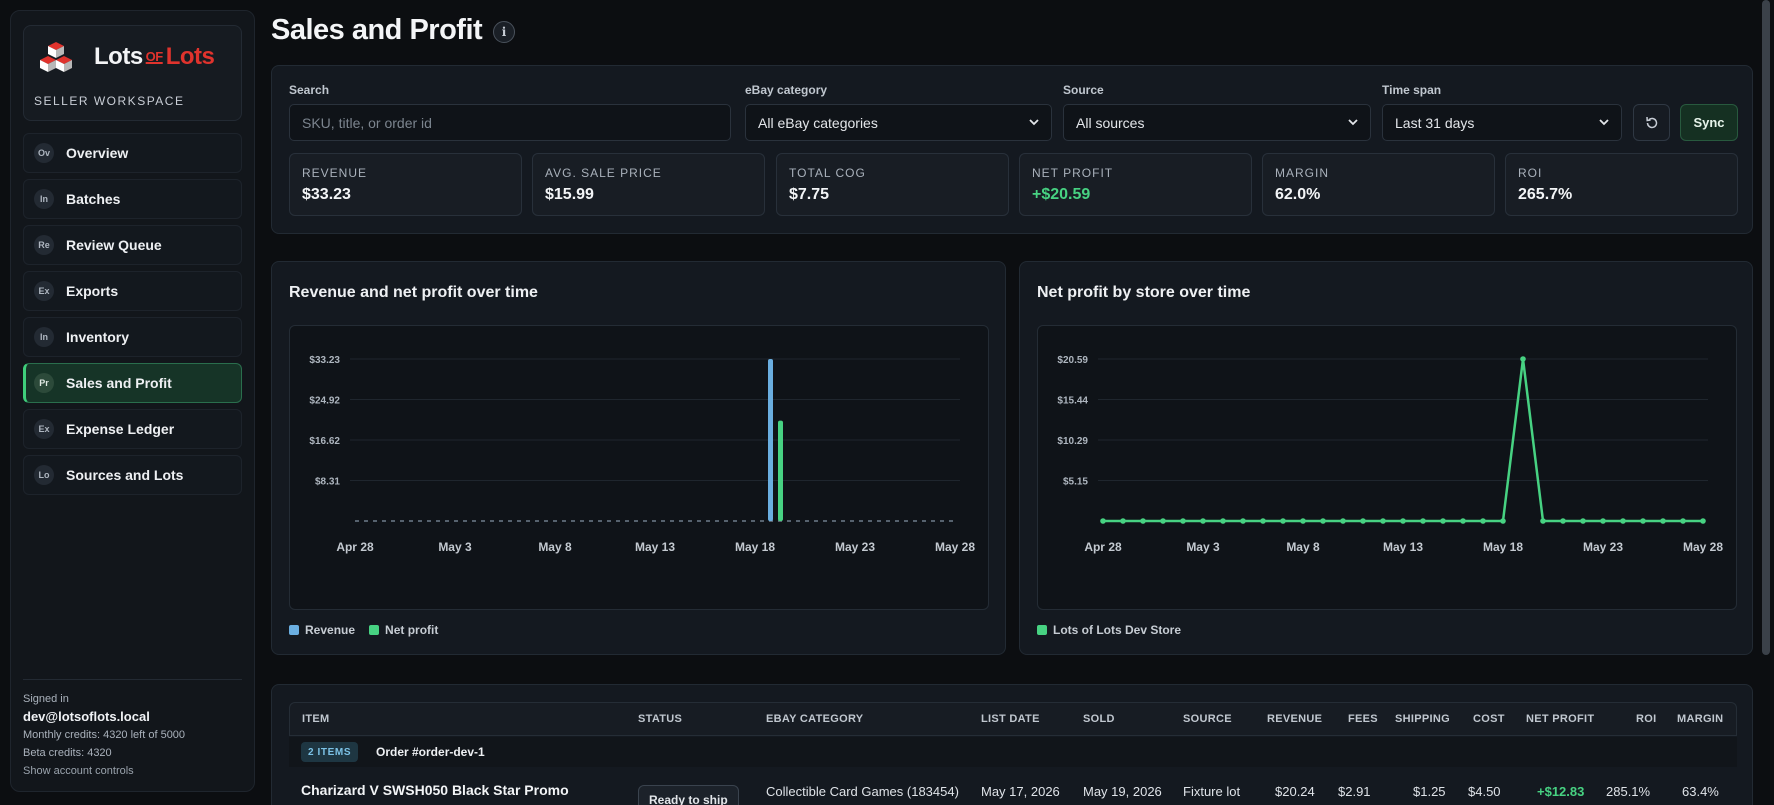 The image size is (1774, 805). Describe the element at coordinates (132, 153) in the screenshot. I see `sidebar-item-overview: Ov Overview` at that location.